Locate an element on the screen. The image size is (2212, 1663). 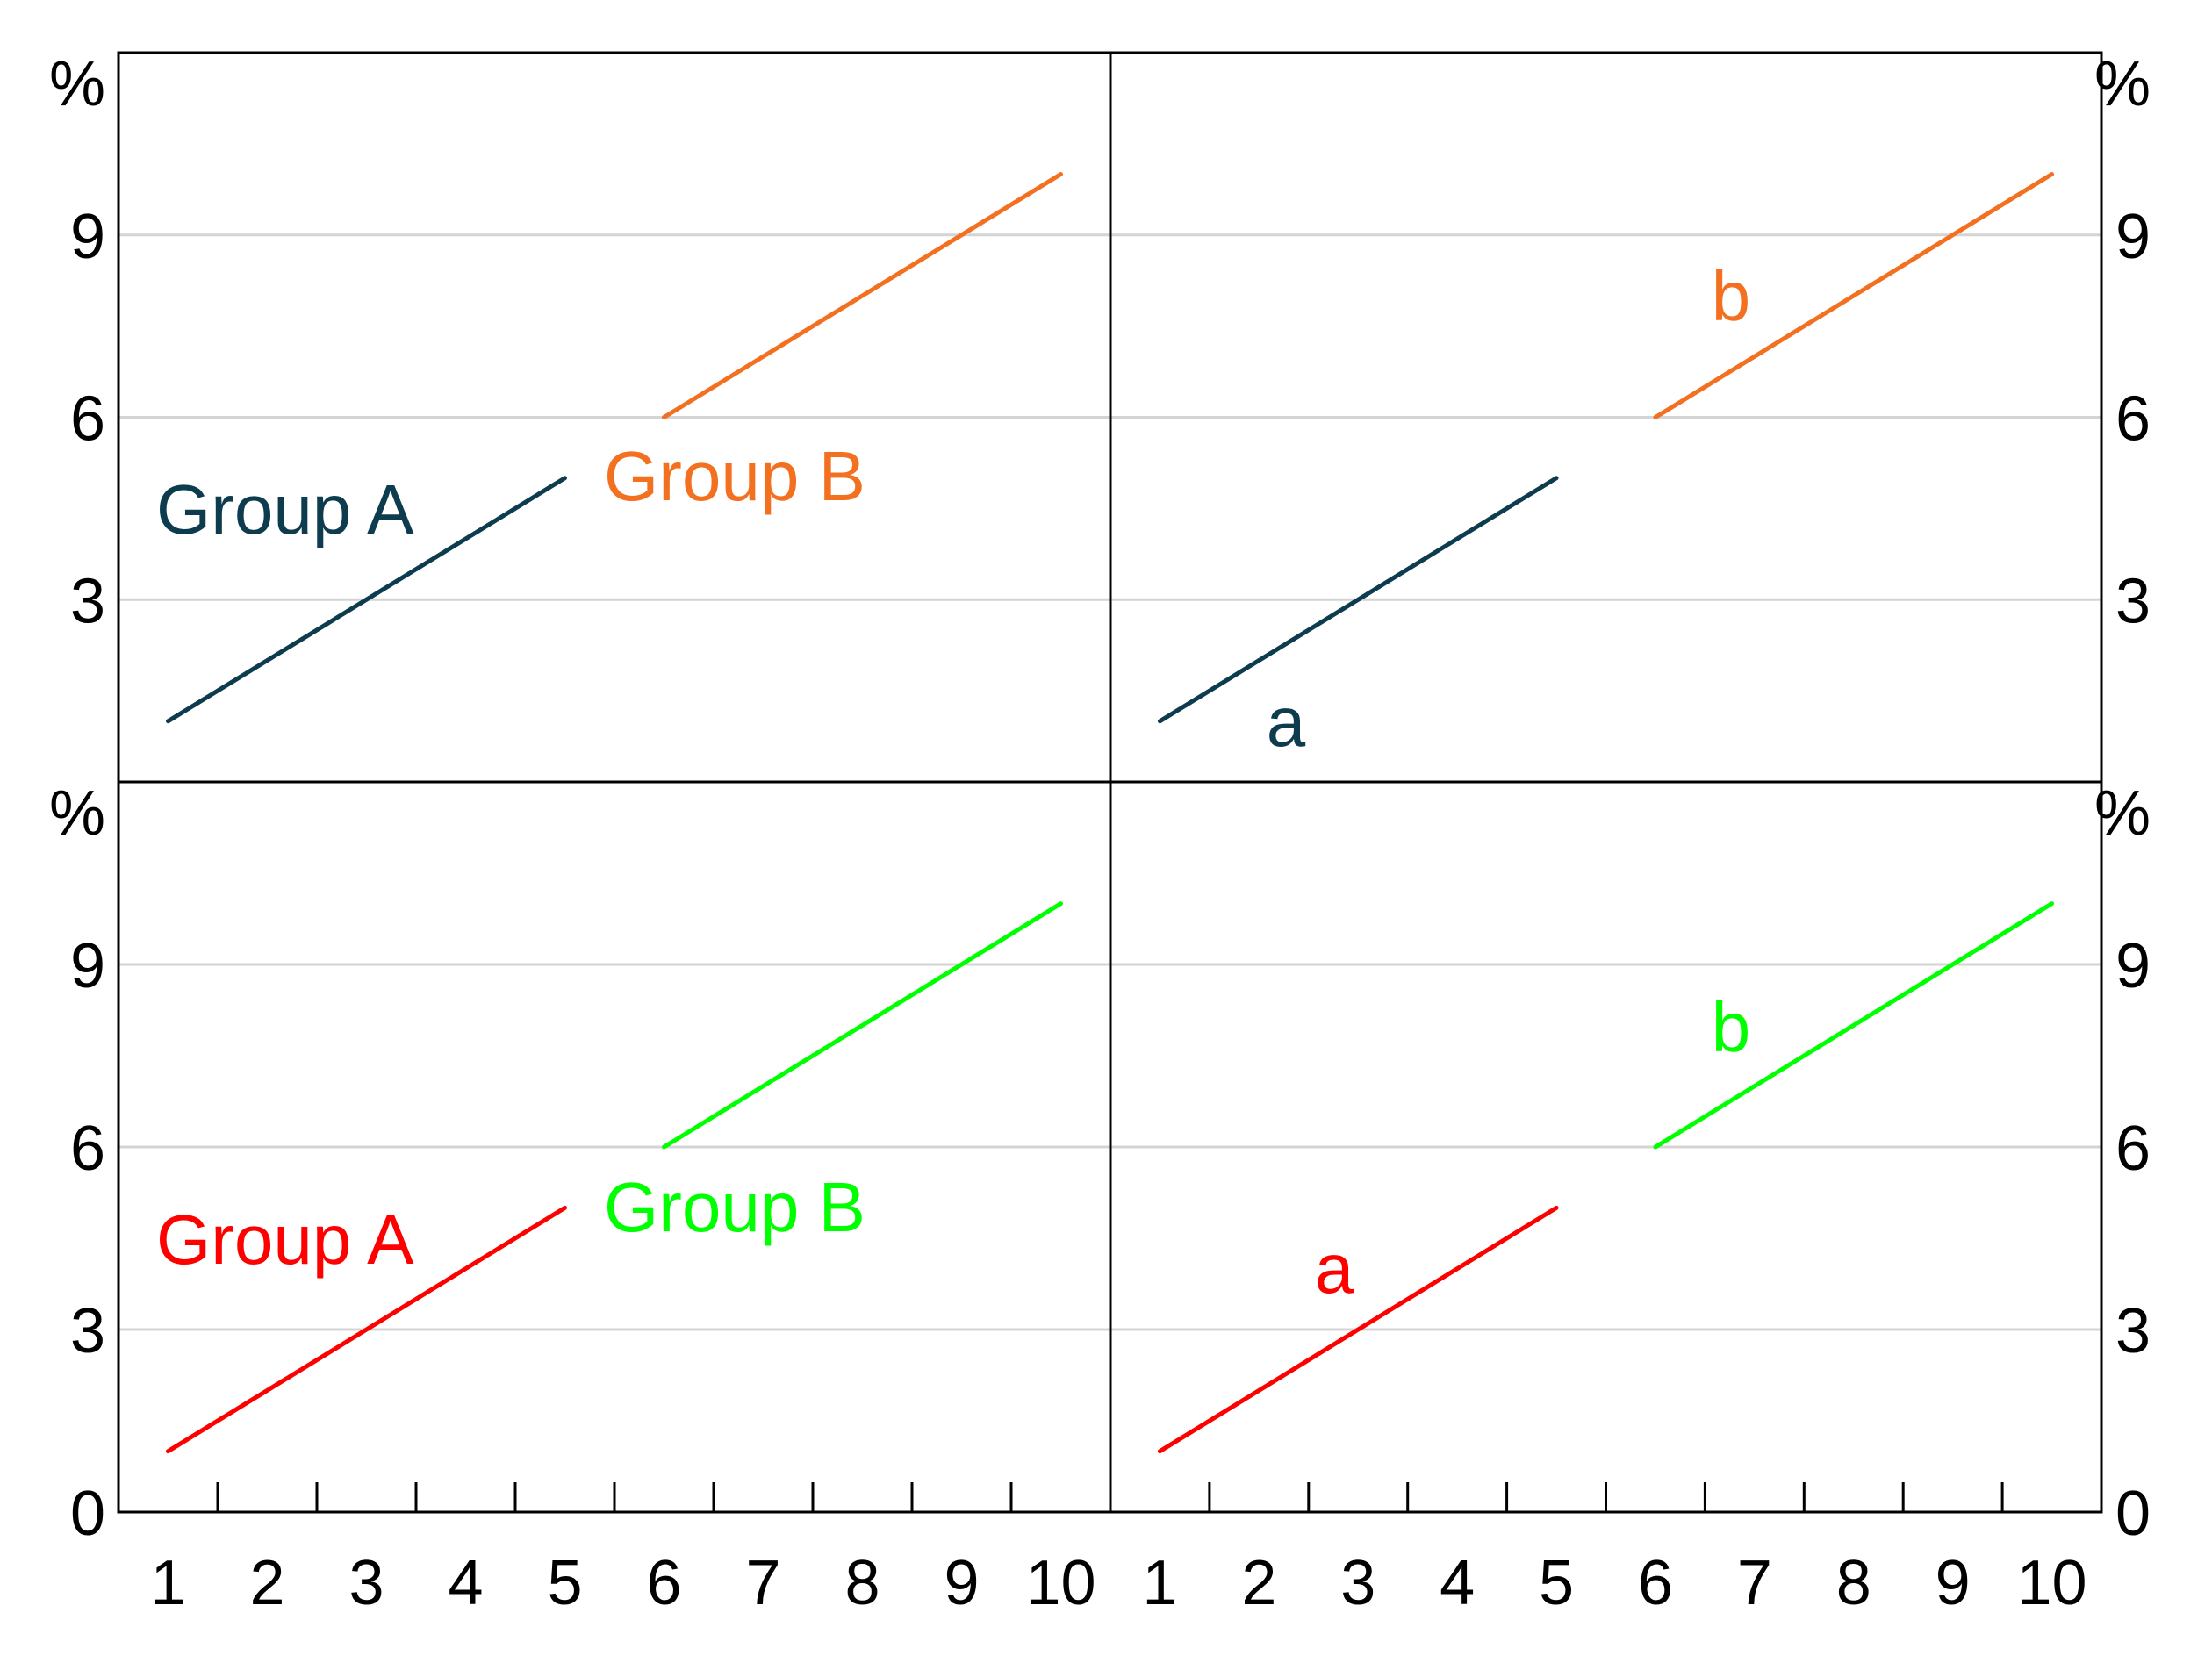
y-tick-label-bottom-left-0: 0 is located at coordinates (87, 1514).